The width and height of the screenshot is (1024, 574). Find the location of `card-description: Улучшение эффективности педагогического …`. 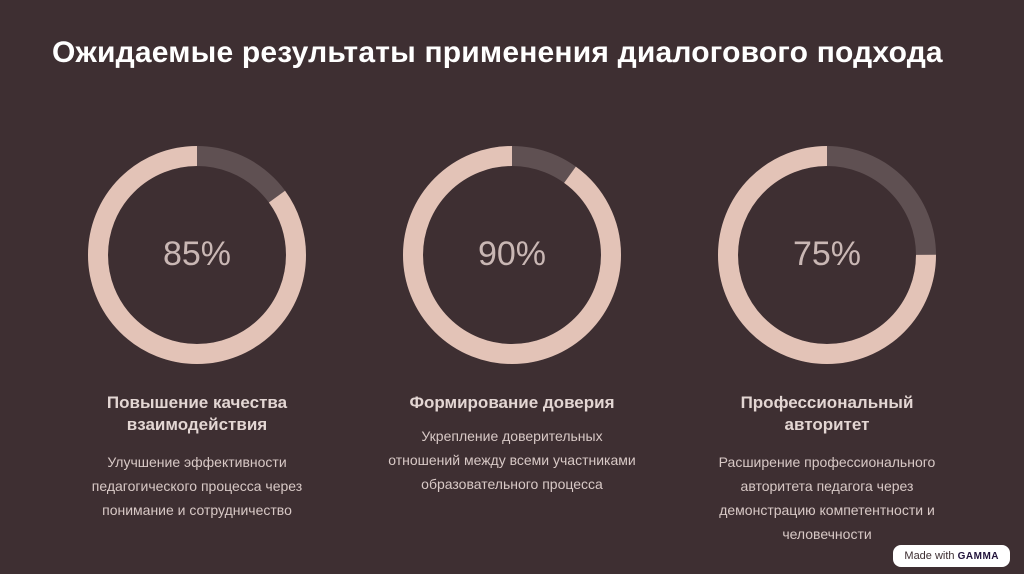

card-description: Улучшение эффективности педагогического … is located at coordinates (197, 486).